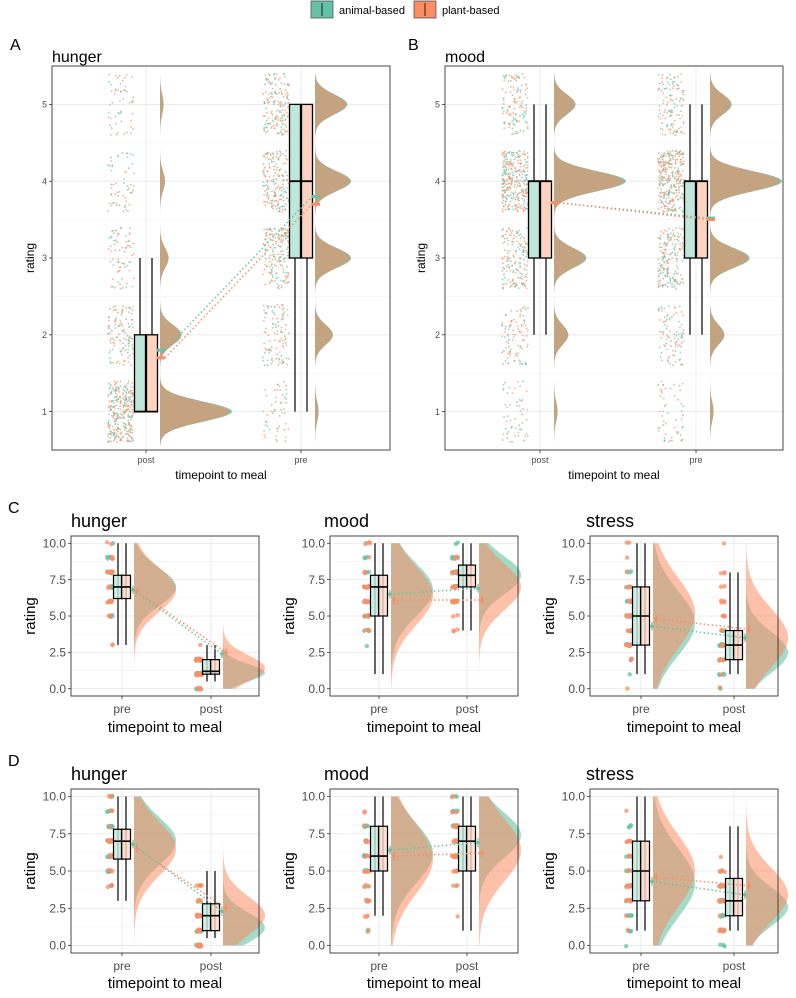 Image resolution: width=796 pixels, height=998 pixels. I want to click on y-tick-label: 10.0, so click(574, 543).